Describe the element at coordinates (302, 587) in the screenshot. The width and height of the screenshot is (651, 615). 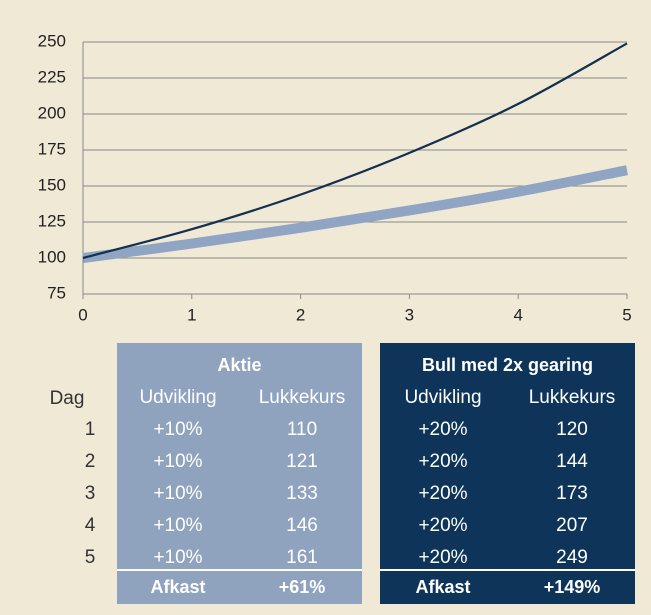
I see `afkast-value: +61%` at that location.